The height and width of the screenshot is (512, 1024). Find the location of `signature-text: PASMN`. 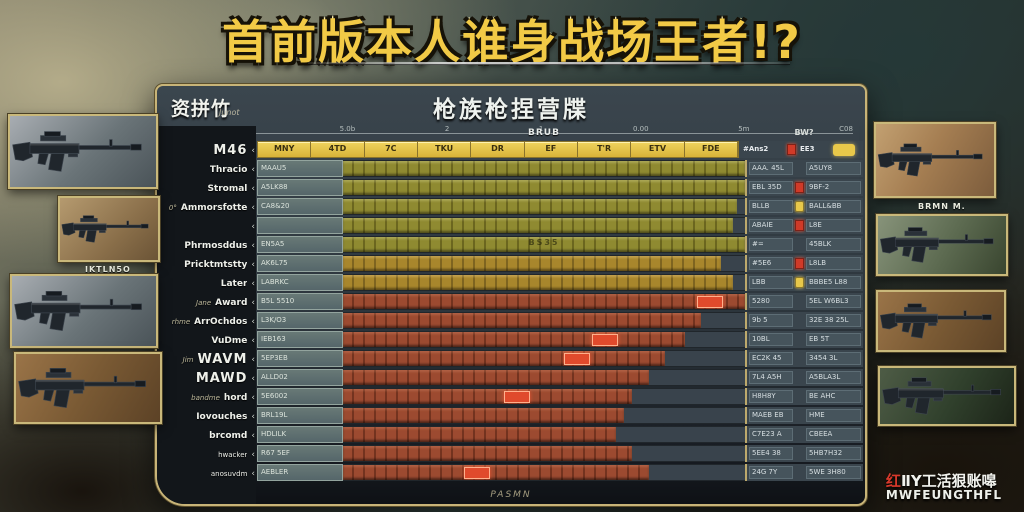

signature-text: PASMN is located at coordinates (511, 495).